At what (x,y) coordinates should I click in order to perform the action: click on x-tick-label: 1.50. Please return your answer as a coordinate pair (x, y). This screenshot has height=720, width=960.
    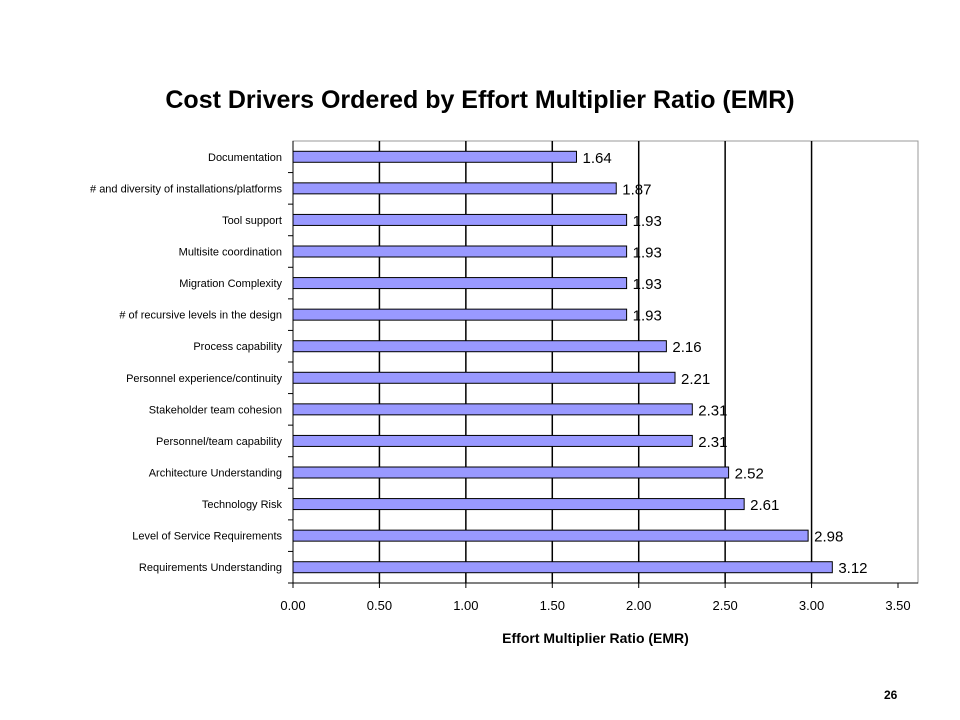
    Looking at the image, I should click on (552, 605).